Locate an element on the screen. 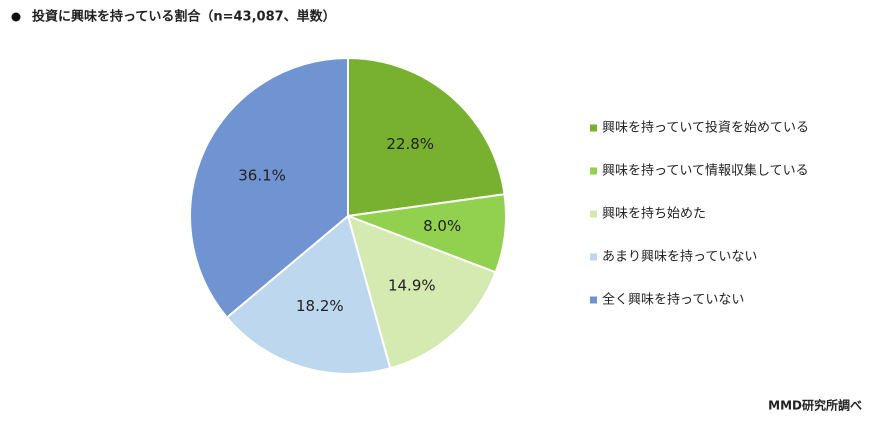  data-label: 18.2% is located at coordinates (320, 306).